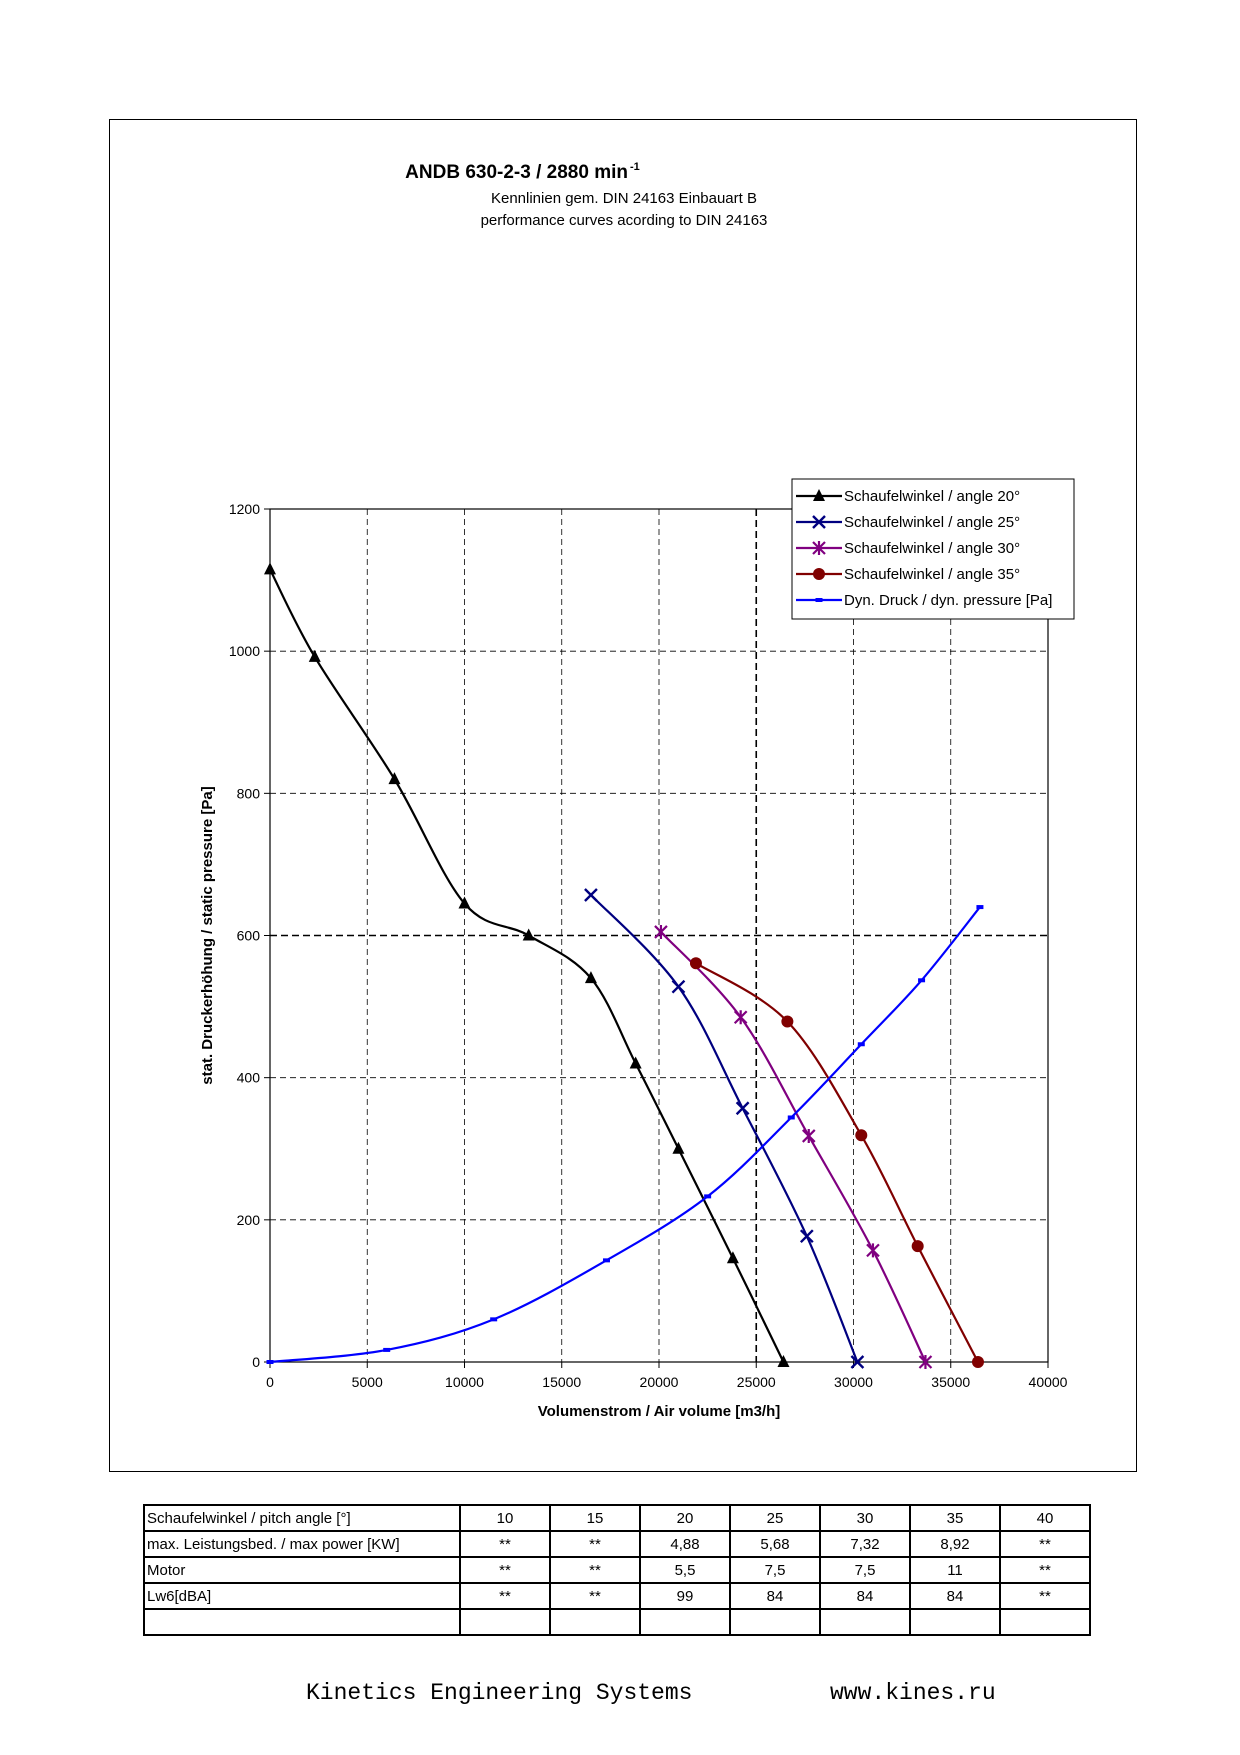 The width and height of the screenshot is (1240, 1755). Describe the element at coordinates (865, 1518) in the screenshot. I see `table-cell: 30` at that location.